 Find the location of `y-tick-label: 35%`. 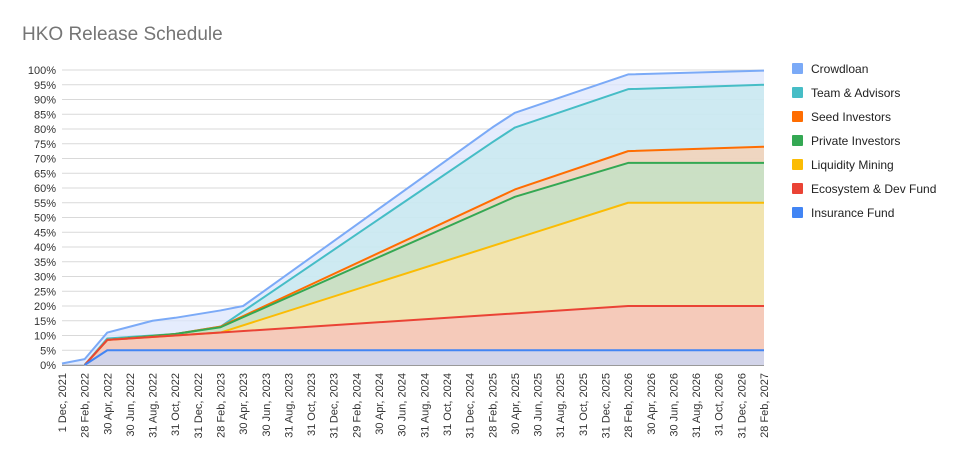

y-tick-label: 35% is located at coordinates (45, 263).